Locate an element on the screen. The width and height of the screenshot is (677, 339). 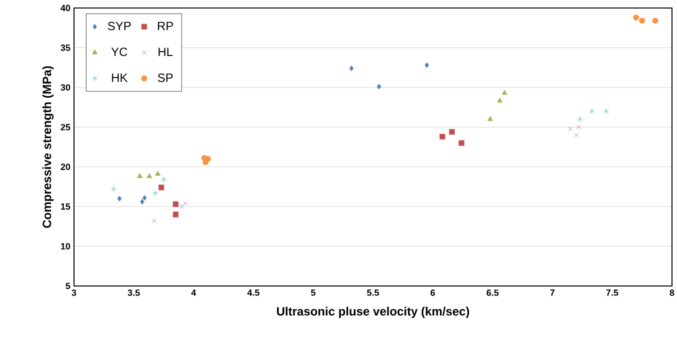
y-tick-label: 40 is located at coordinates (65, 8).